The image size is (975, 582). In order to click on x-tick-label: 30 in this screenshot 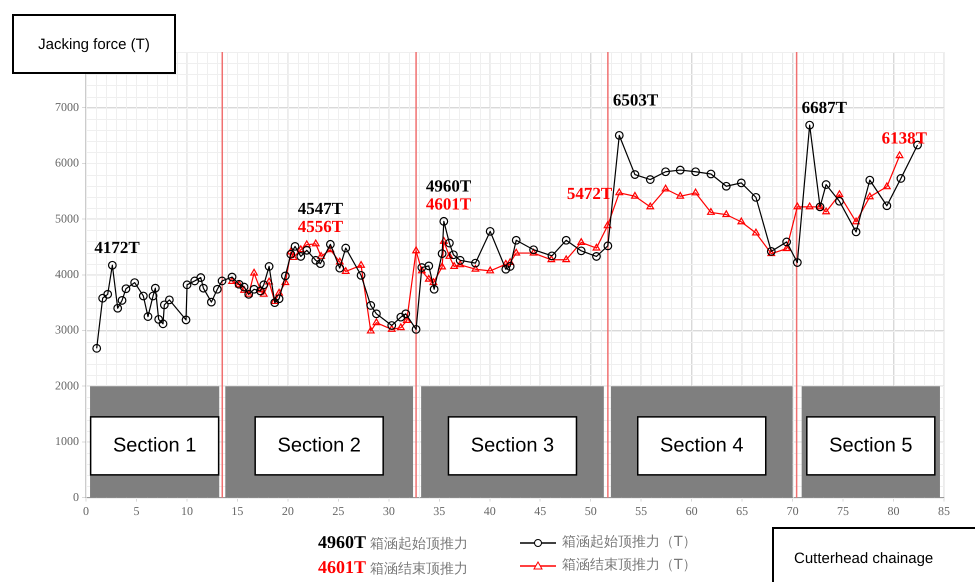, I will do `click(388, 511)`.